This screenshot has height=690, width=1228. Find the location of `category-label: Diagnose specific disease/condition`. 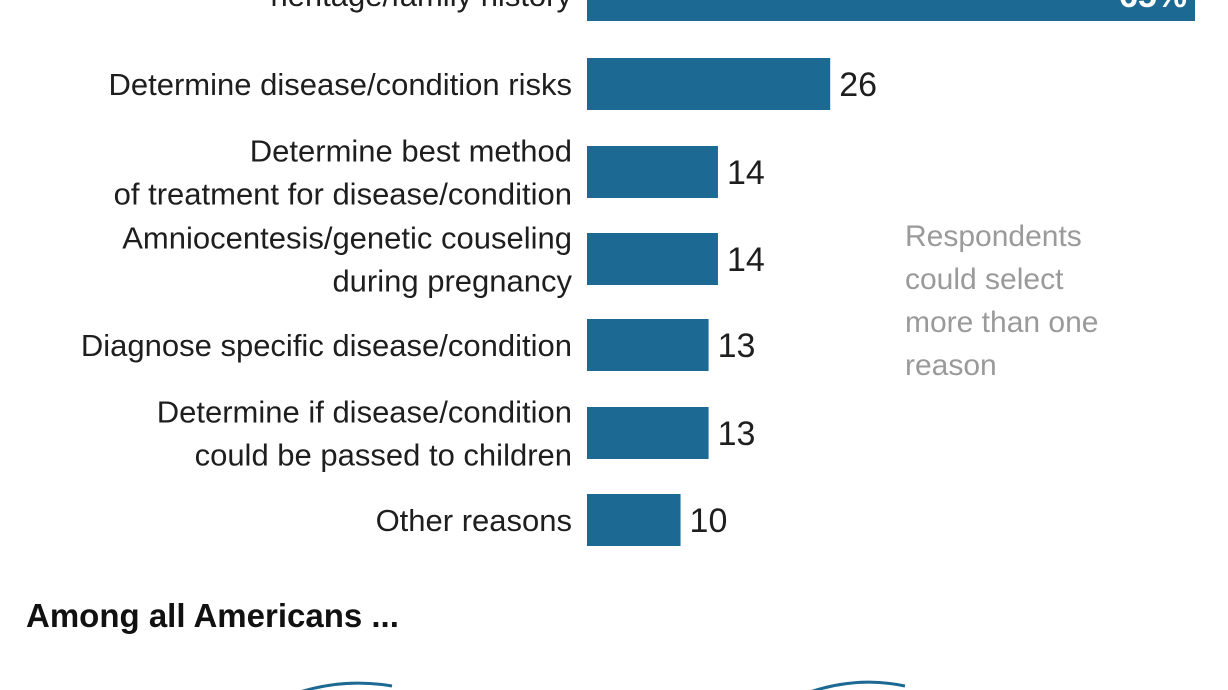

category-label: Diagnose specific disease/condition is located at coordinates (326, 345).